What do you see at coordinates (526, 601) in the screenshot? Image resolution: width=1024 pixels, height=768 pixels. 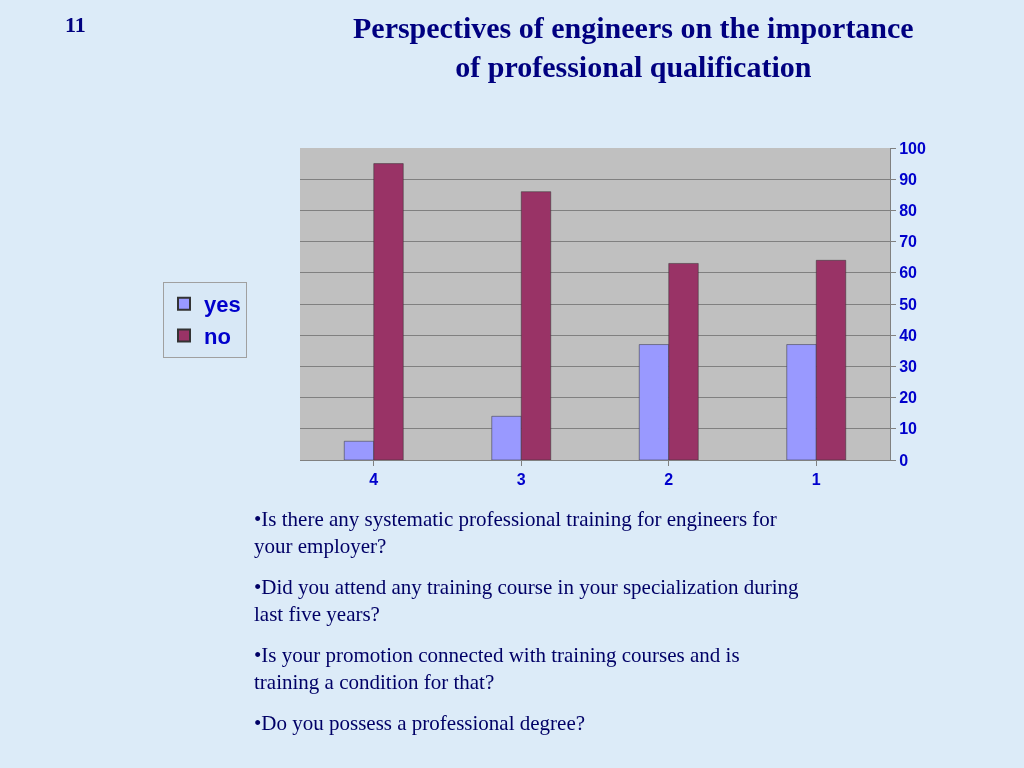 I see `text: •Did you attend any training course in your specialization during last five years?` at bounding box center [526, 601].